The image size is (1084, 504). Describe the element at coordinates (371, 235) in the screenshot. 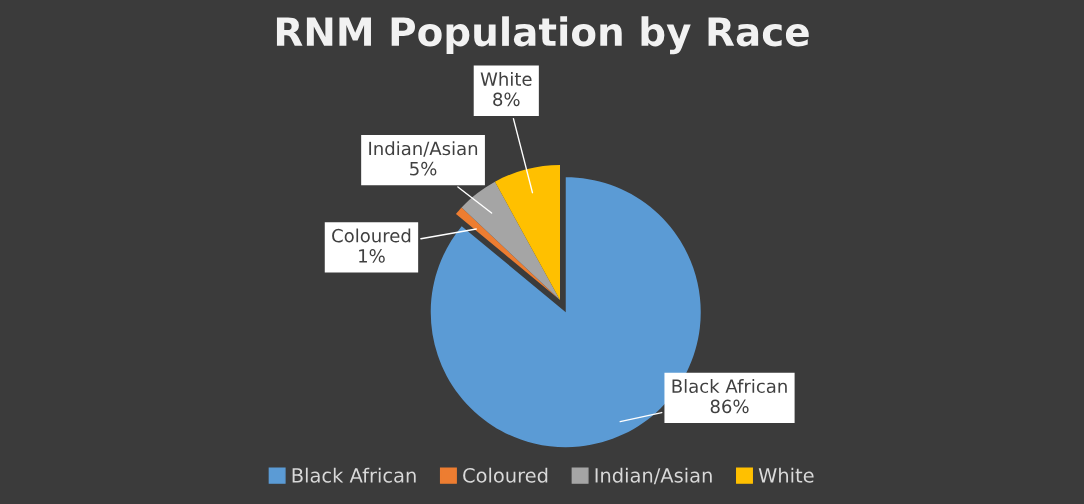

I see `slice-label: Coloured` at that location.